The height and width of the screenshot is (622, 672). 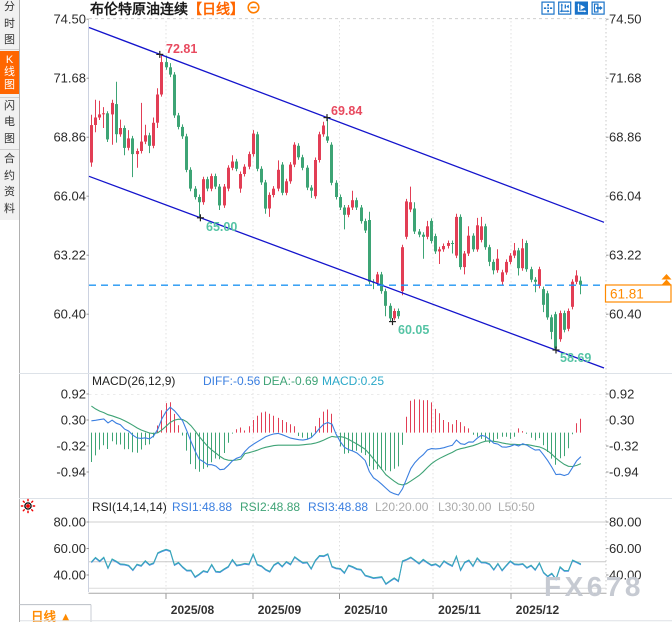 What do you see at coordinates (402, 507) in the screenshot?
I see `svg-text: L20:20.00` at bounding box center [402, 507].